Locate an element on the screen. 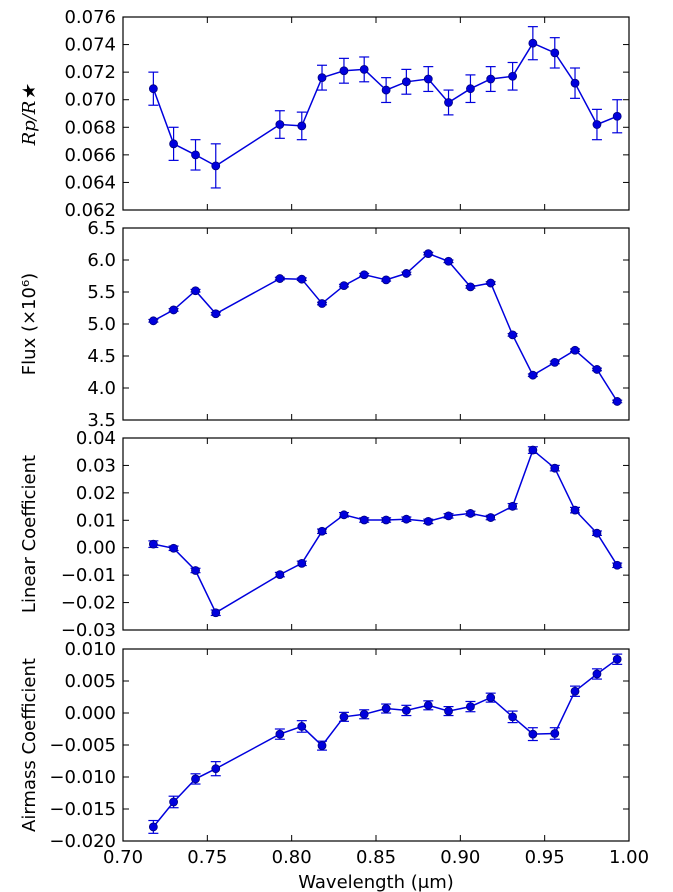 This screenshot has height=892, width=673. y-tick-label: 3.5 is located at coordinates (101, 420).